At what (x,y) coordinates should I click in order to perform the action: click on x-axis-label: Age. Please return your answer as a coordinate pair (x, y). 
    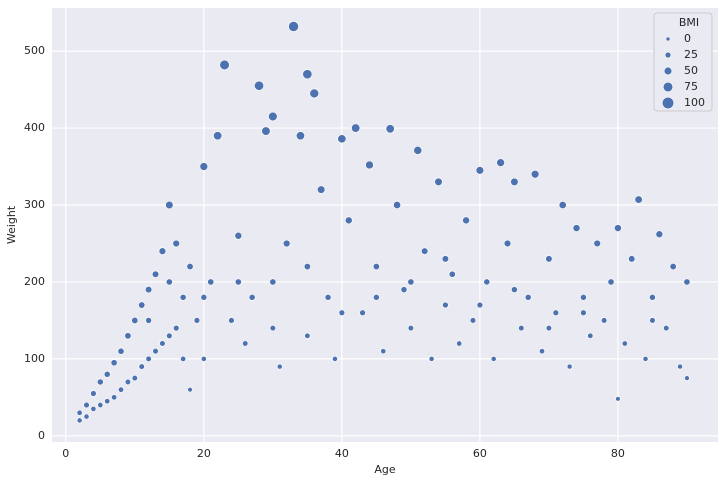
    Looking at the image, I should click on (385, 469).